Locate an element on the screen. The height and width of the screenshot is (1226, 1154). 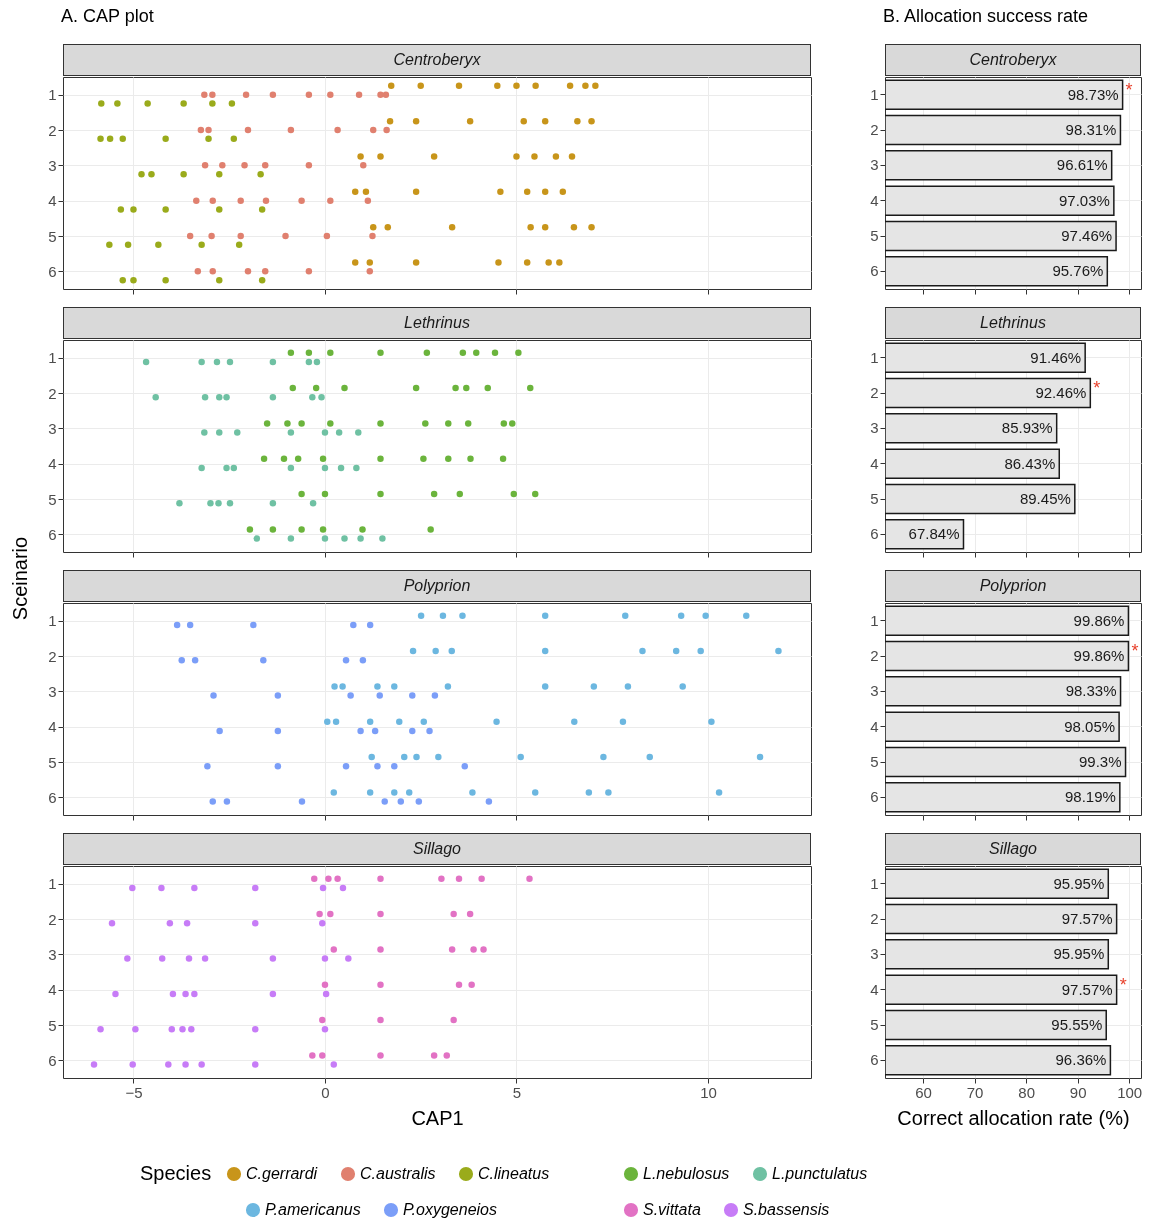
data-label: 95.55% is located at coordinates (1077, 1024).